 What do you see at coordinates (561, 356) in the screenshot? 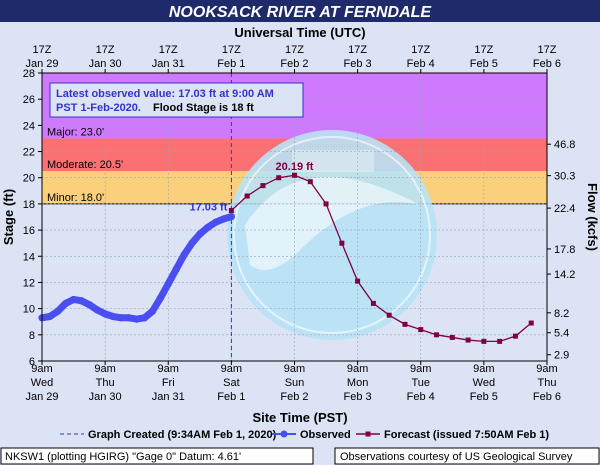
I see `flow-tick-label: 2.9` at bounding box center [561, 356].